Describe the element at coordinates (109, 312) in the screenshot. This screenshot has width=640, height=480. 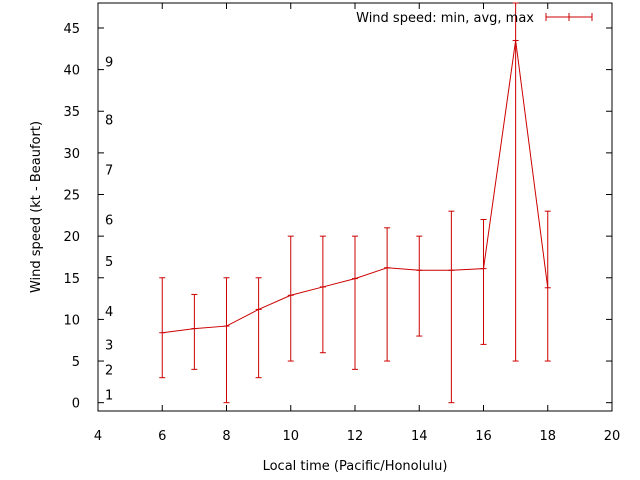
I see `beaufort-label: 4` at that location.